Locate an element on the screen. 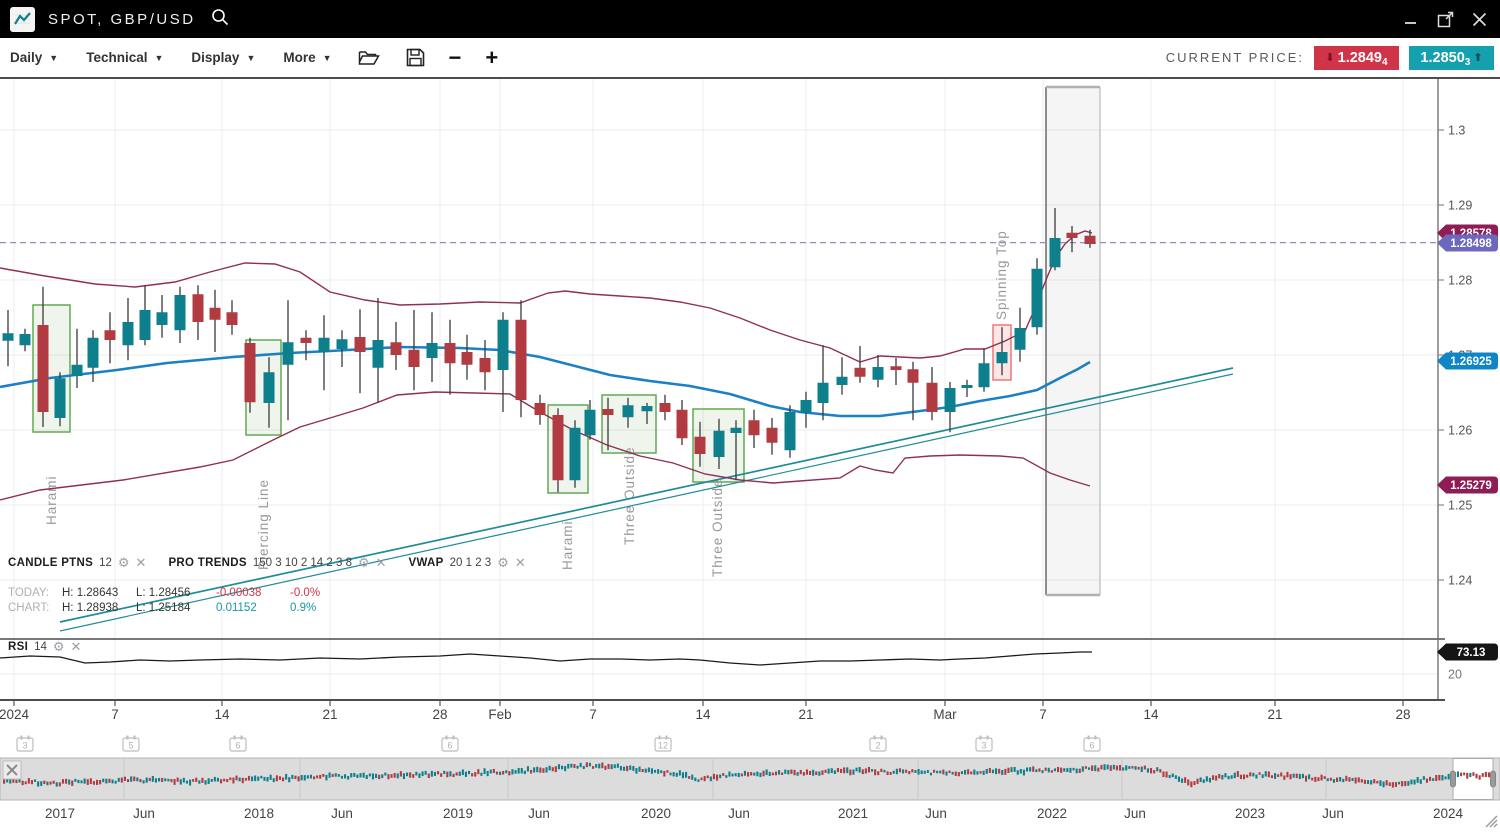  navigator-viewport is located at coordinates (1473, 779).